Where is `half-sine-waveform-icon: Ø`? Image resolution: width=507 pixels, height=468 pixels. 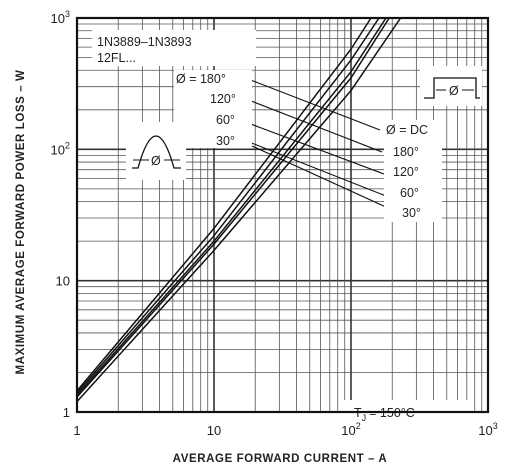
half-sine-waveform-icon: Ø is located at coordinates (156, 151).